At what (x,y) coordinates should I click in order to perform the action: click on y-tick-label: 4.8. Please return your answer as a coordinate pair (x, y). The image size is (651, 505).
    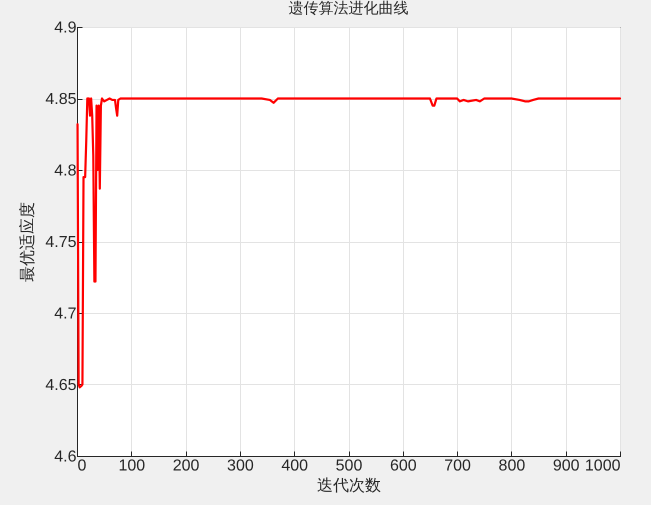
    Looking at the image, I should click on (65, 171).